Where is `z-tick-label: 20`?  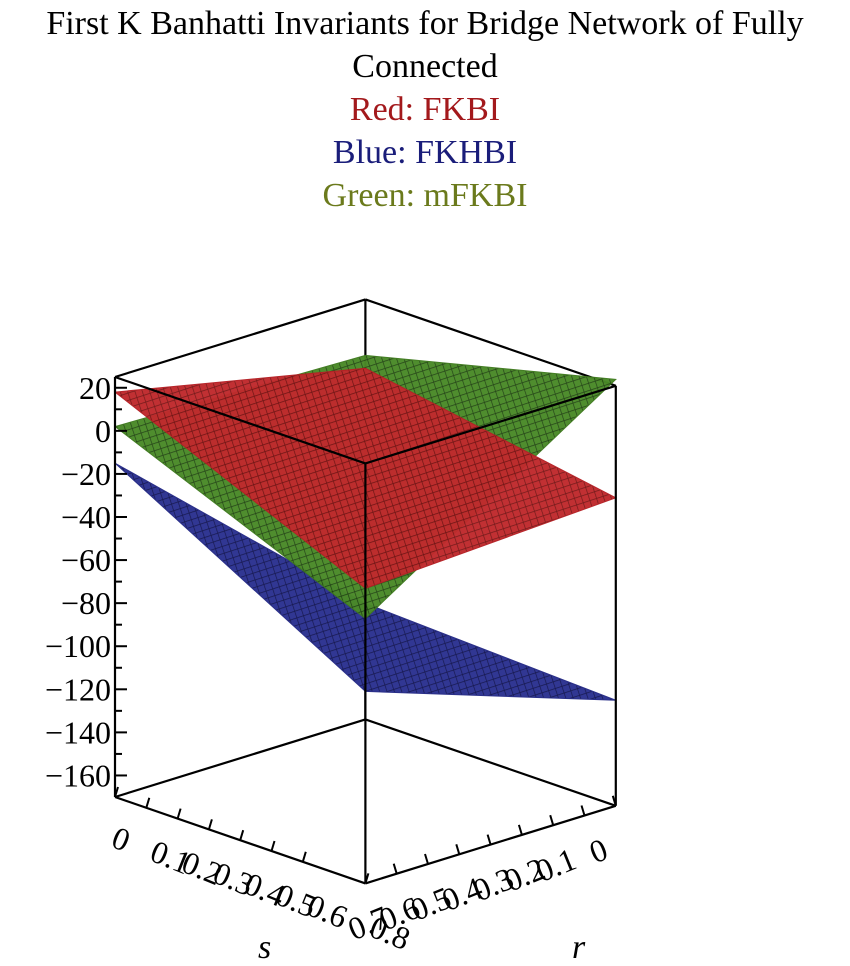
z-tick-label: 20 is located at coordinates (95, 388).